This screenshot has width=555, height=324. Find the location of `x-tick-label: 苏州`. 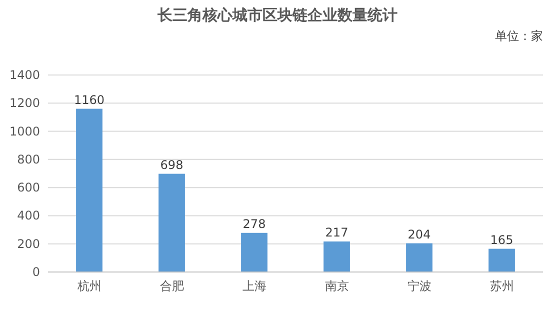

x-tick-label: 苏州 is located at coordinates (502, 286).